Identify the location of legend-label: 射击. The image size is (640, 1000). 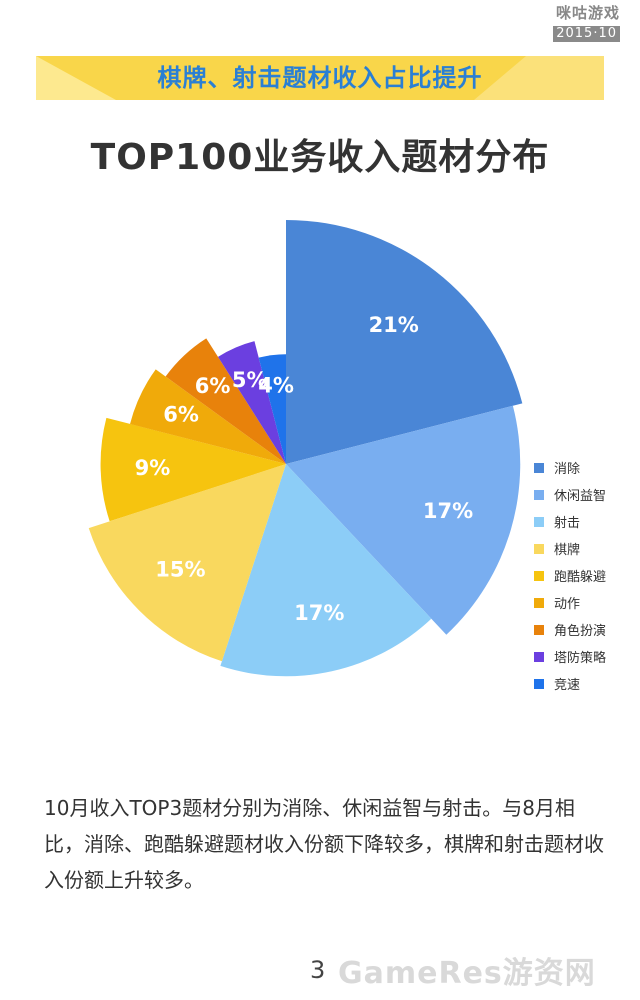
(567, 523).